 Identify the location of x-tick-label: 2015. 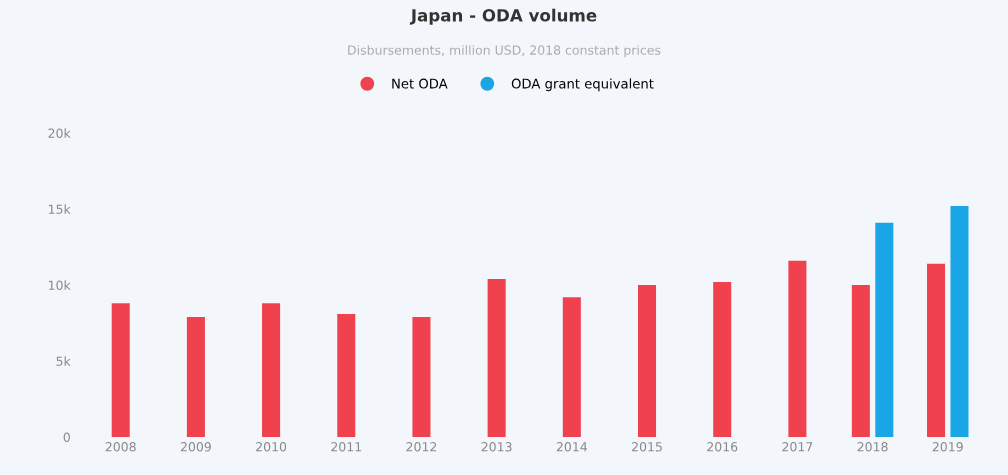
(647, 447).